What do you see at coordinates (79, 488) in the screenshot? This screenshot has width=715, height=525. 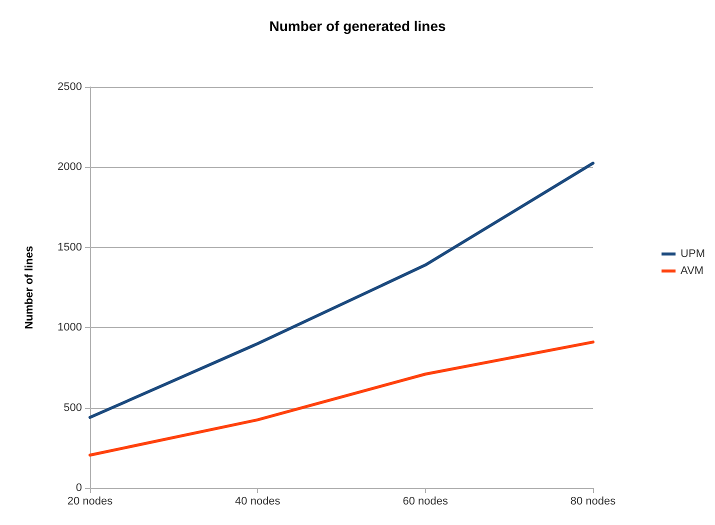 I see `y-tick-label: 0` at bounding box center [79, 488].